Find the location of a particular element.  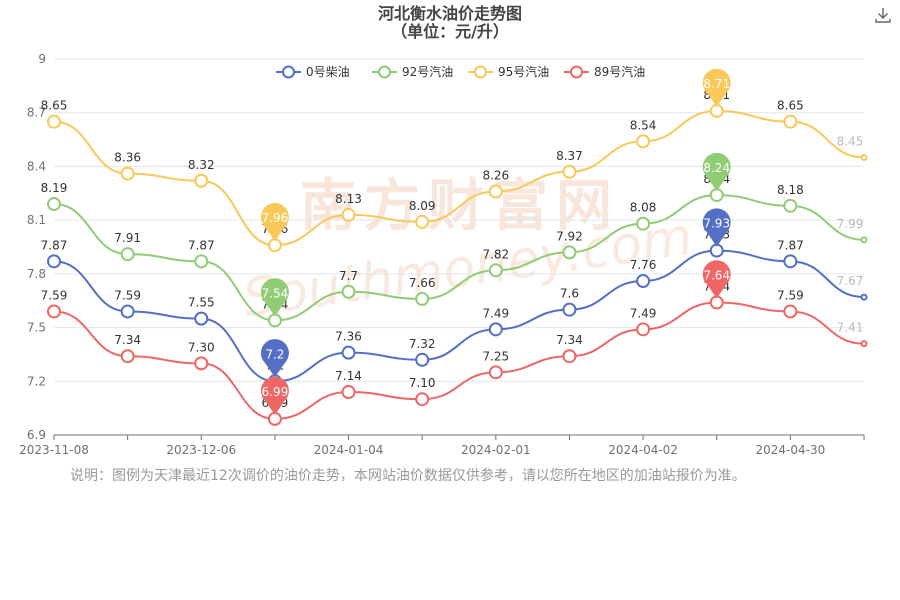

data-label: 8.32 is located at coordinates (201, 165).